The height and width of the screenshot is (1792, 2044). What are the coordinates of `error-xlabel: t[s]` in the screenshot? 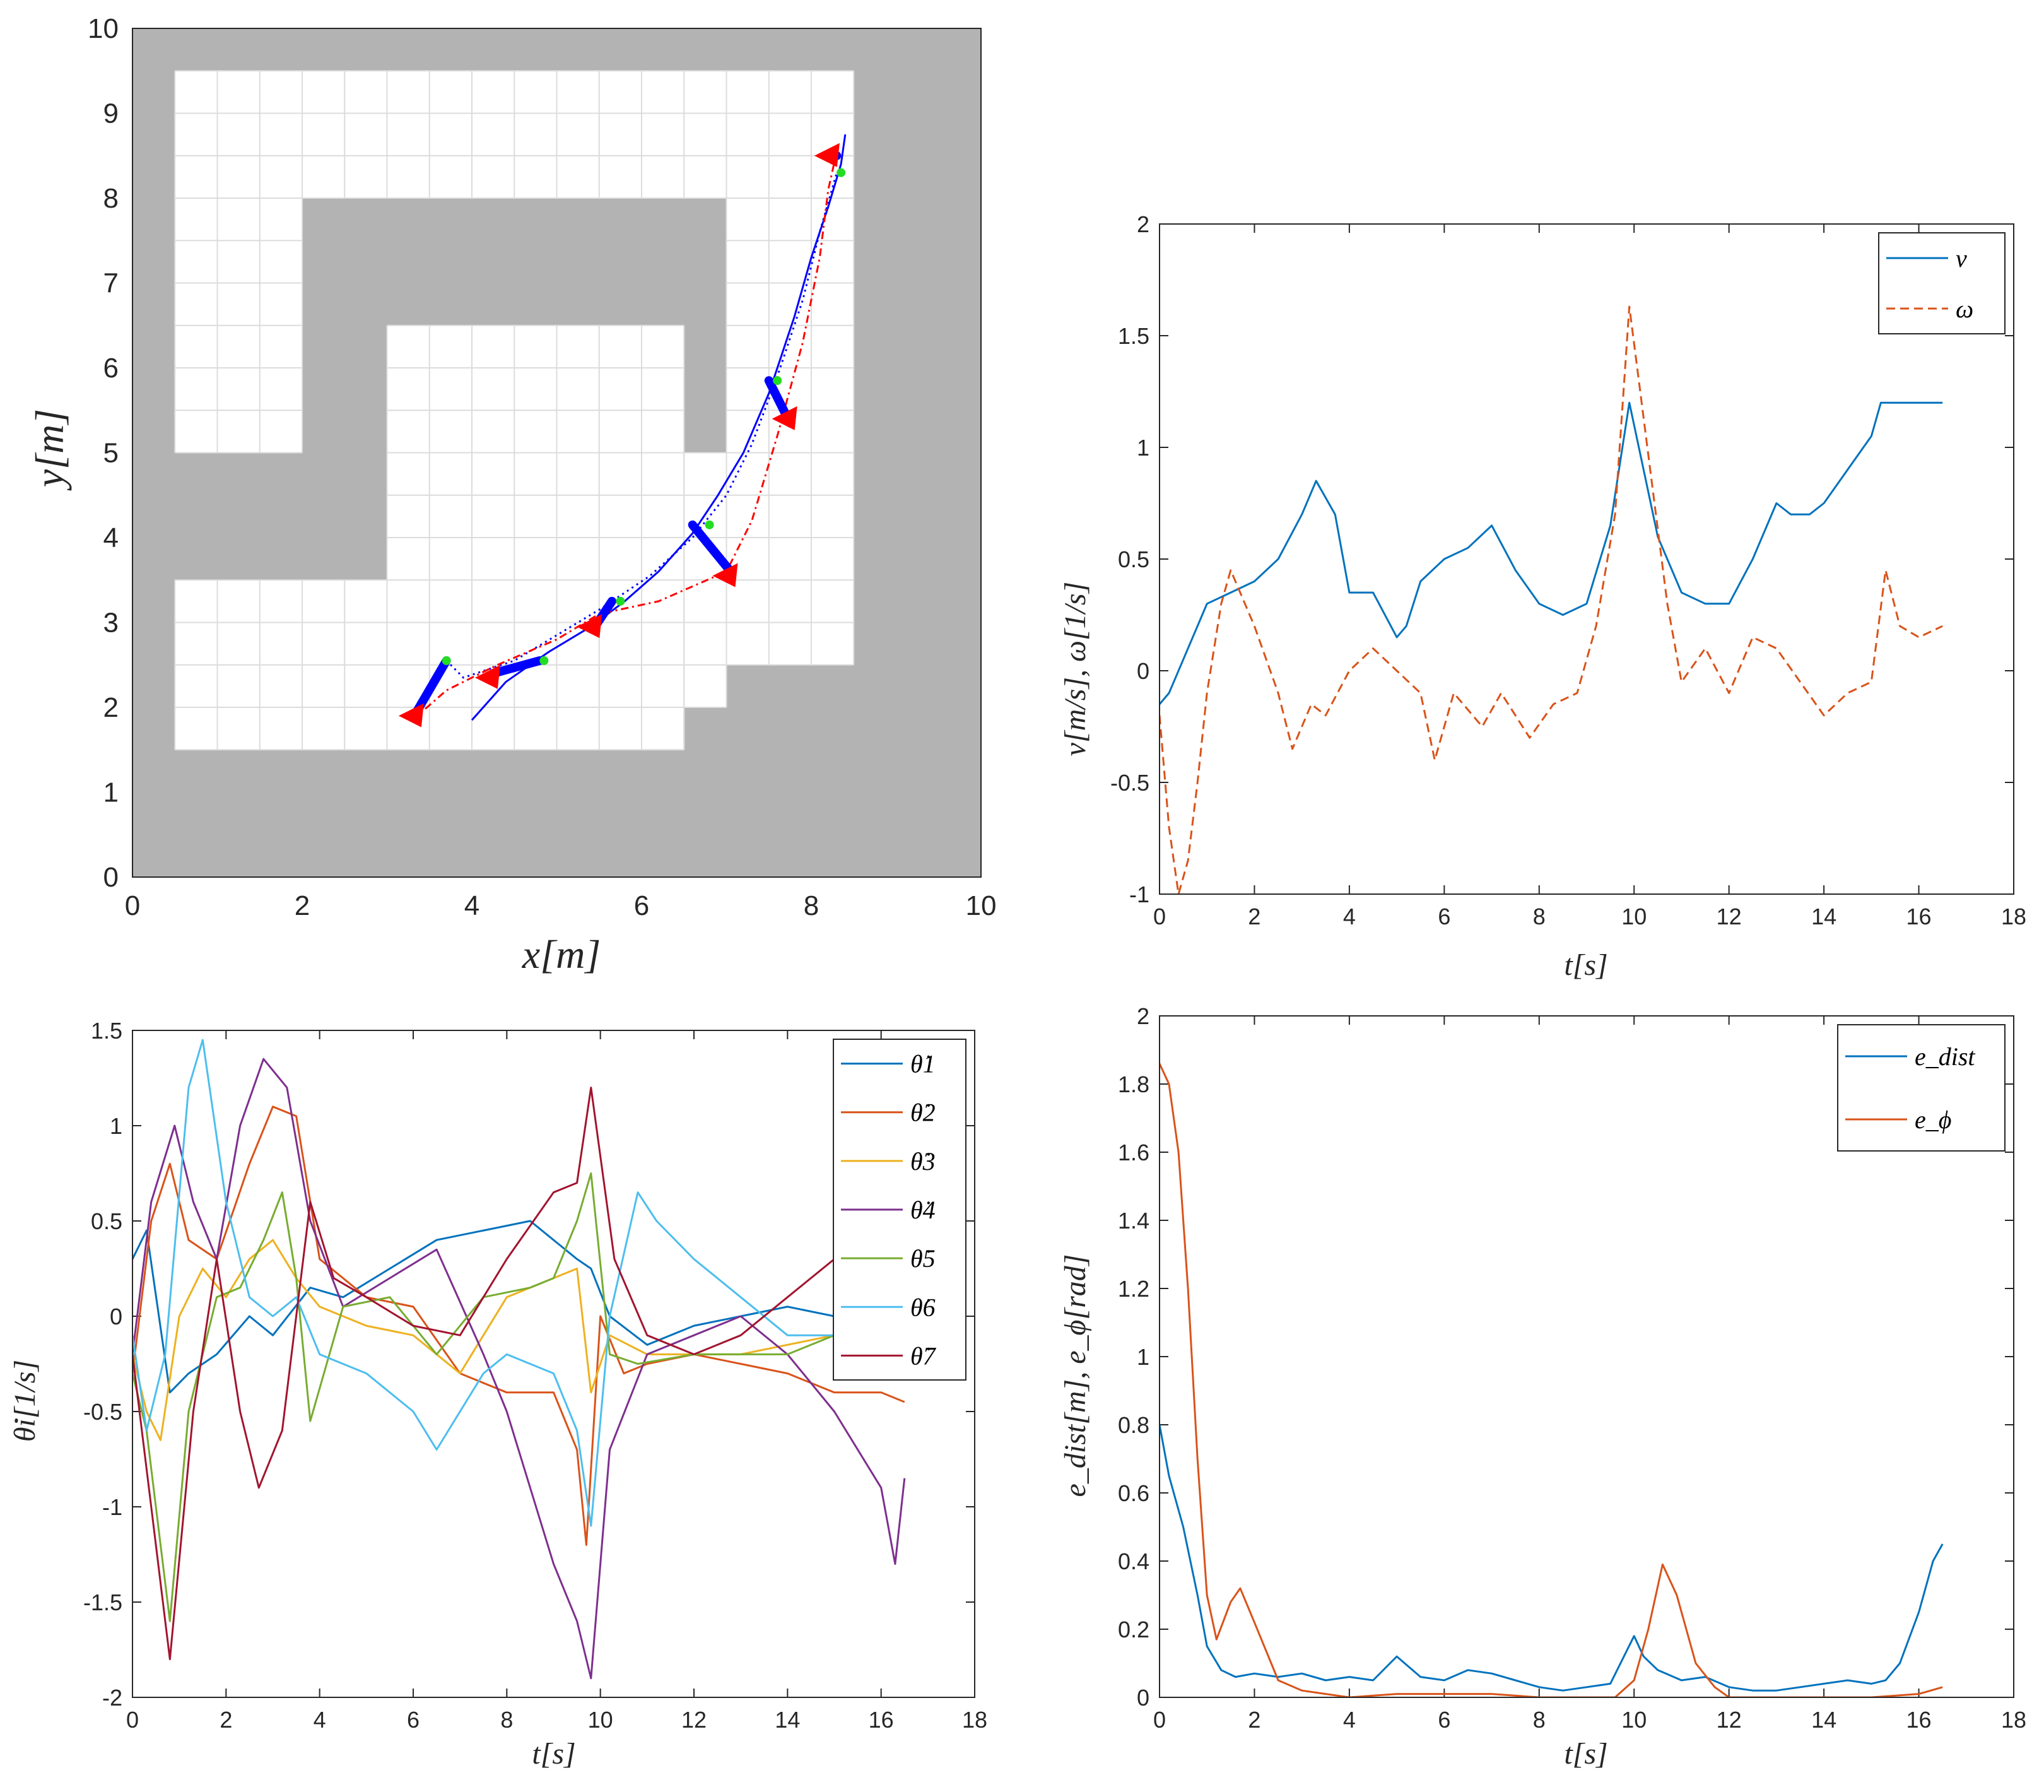 It's located at (1585, 1754).